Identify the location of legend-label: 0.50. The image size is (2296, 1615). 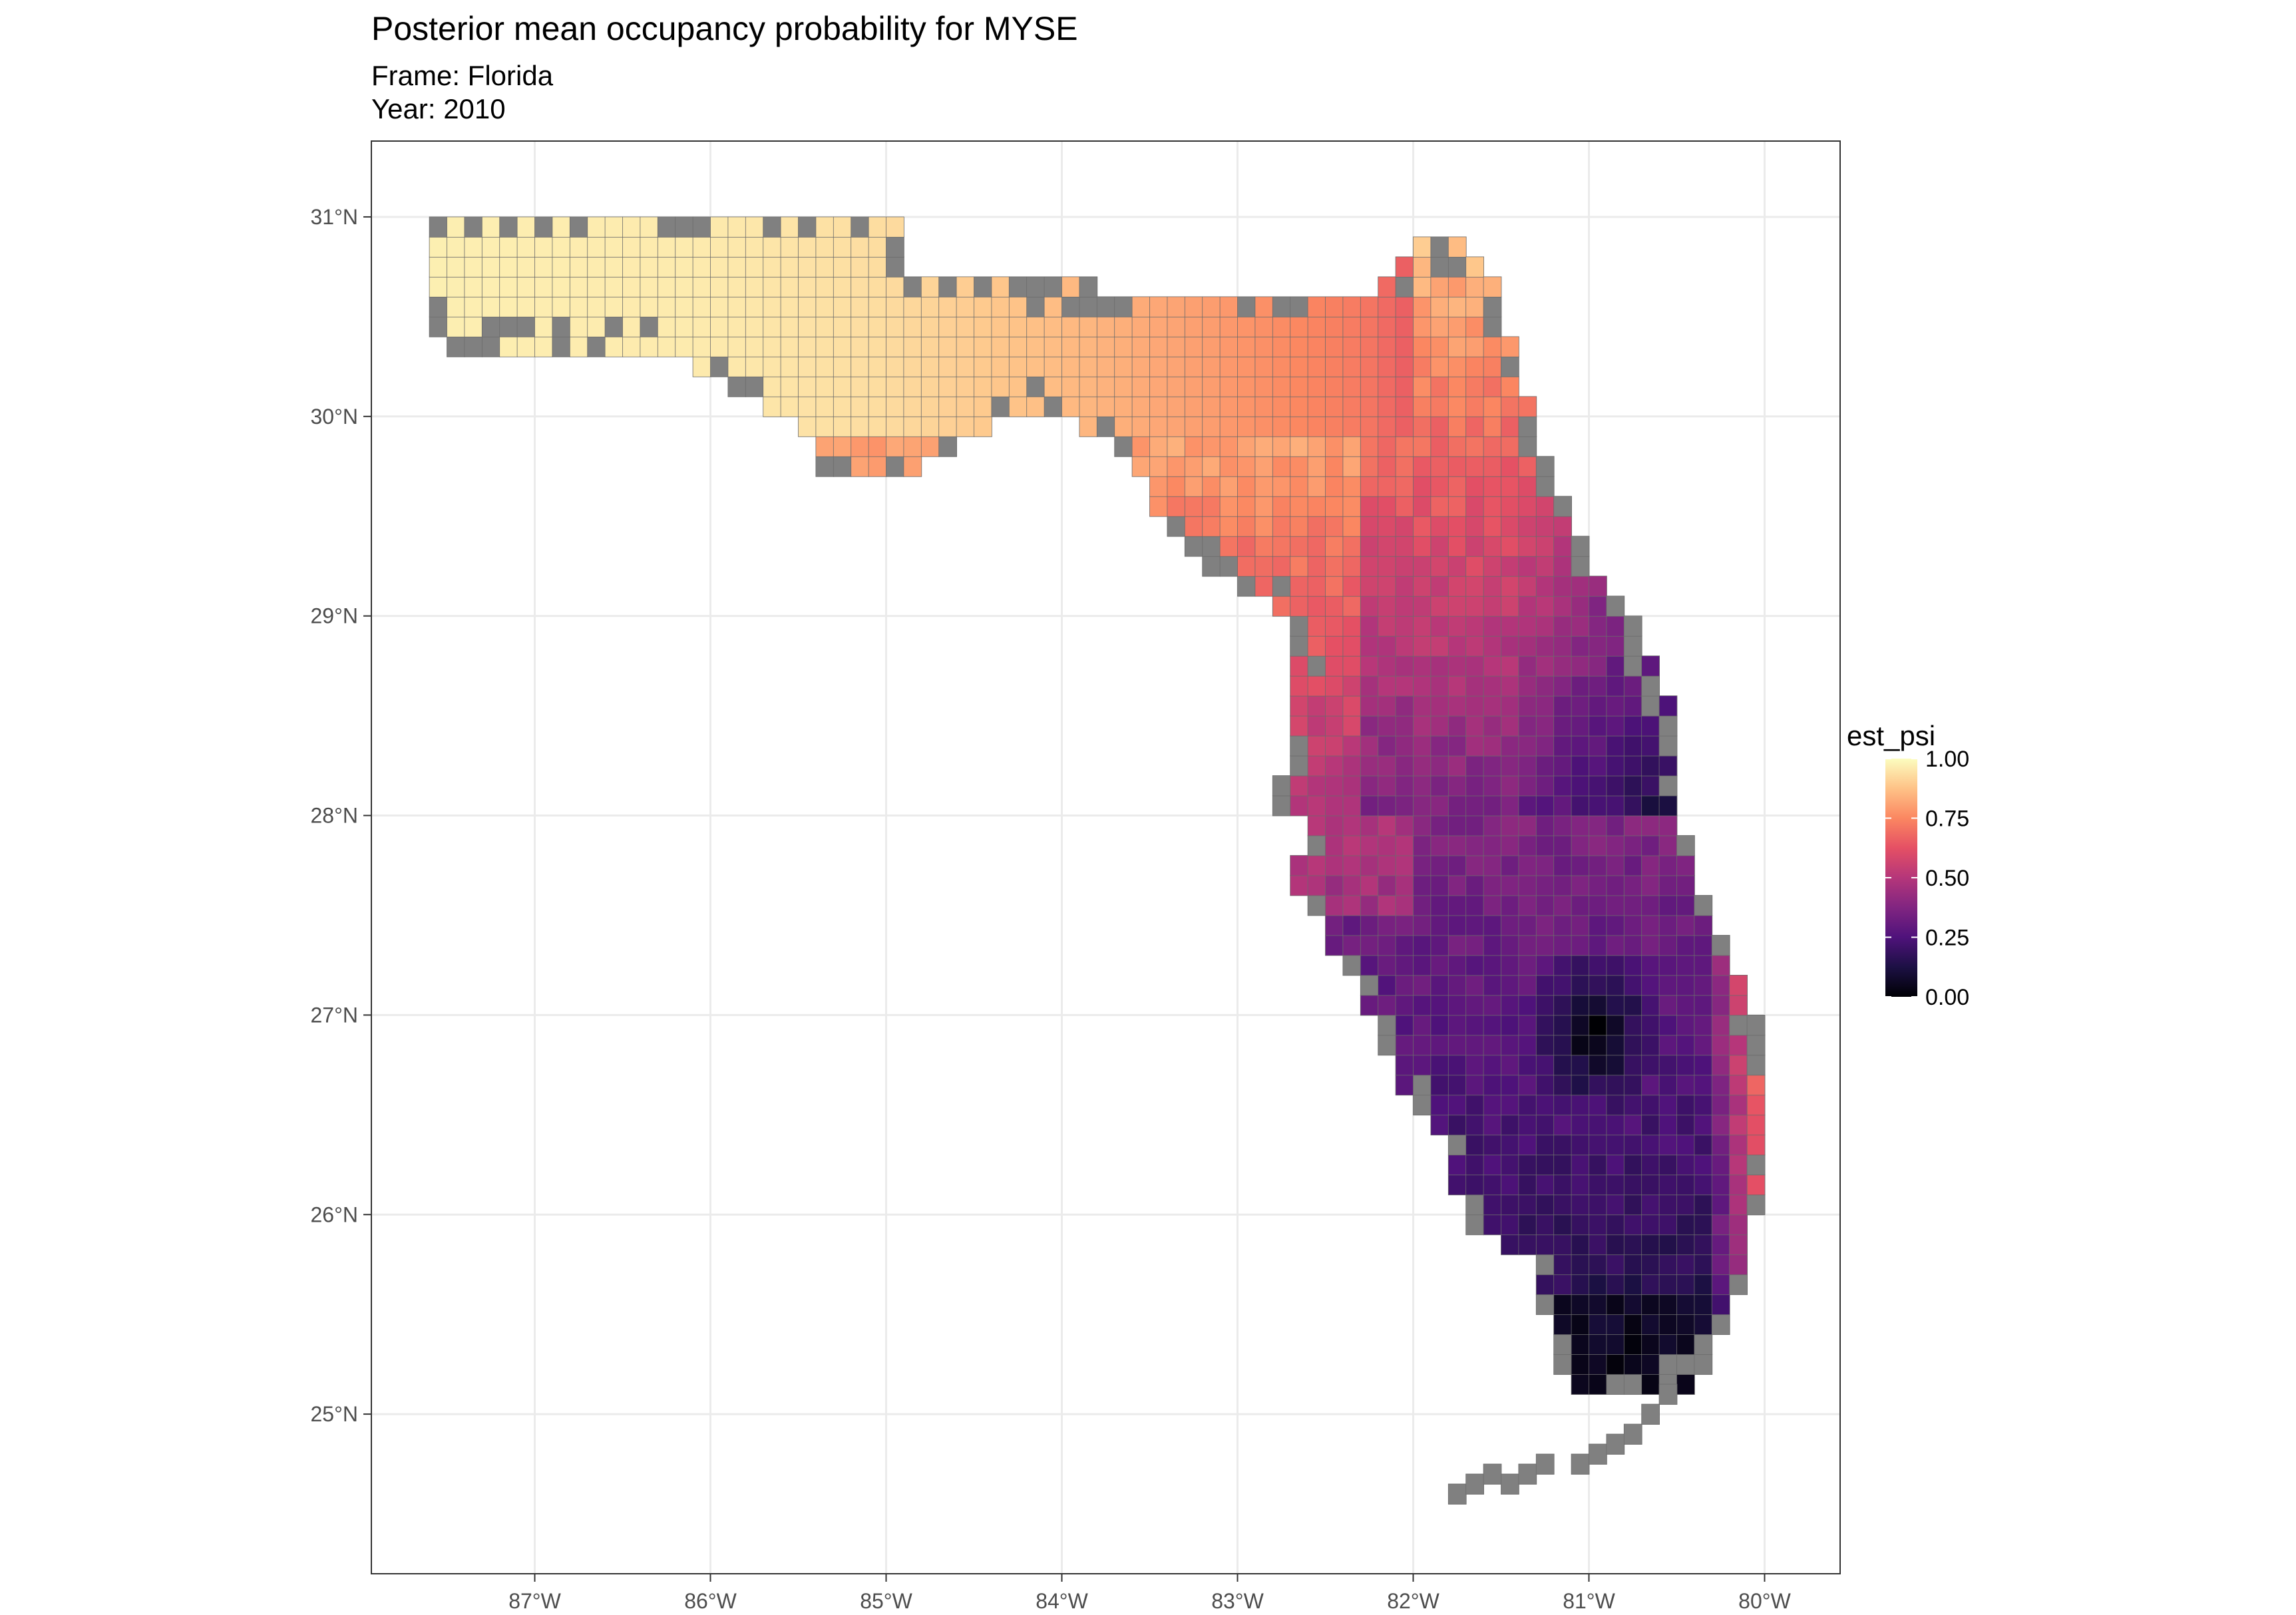
(1947, 878).